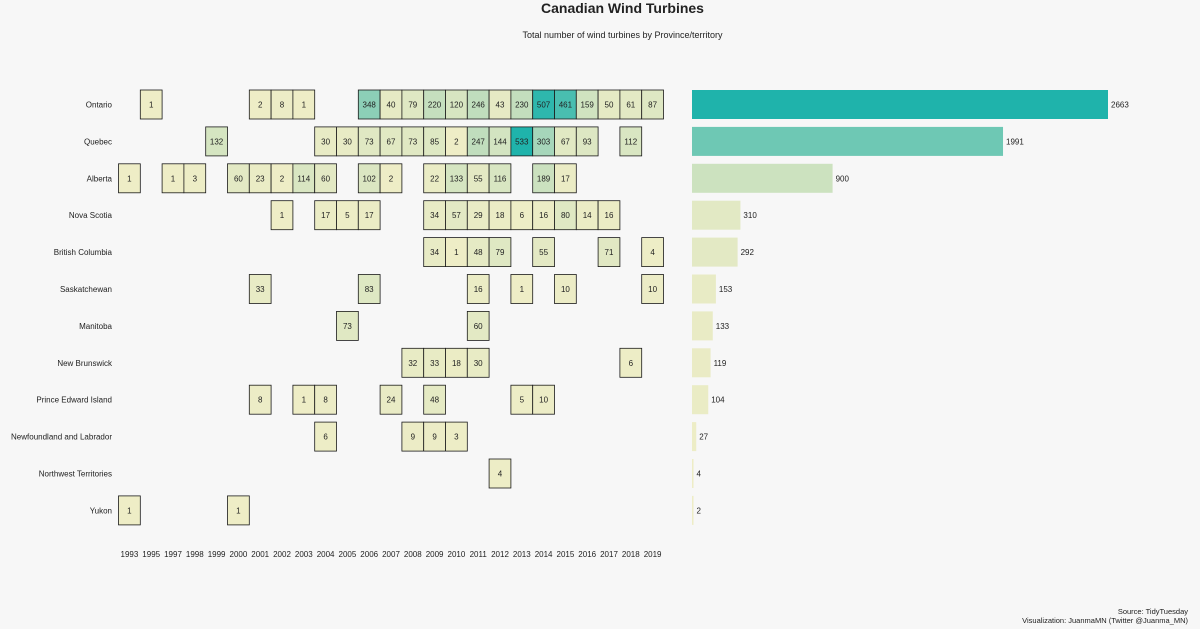 Image resolution: width=1200 pixels, height=629 pixels. I want to click on heatmap-value: 246, so click(479, 105).